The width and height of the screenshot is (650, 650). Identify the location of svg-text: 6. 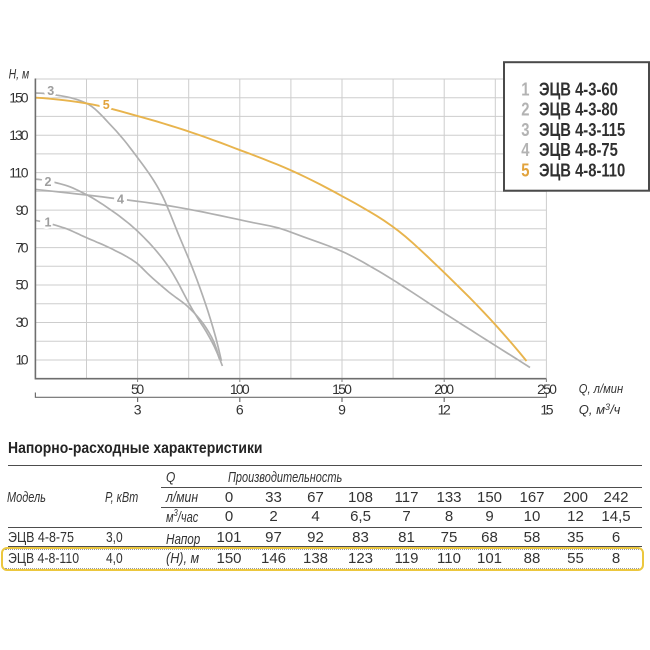
(240, 410).